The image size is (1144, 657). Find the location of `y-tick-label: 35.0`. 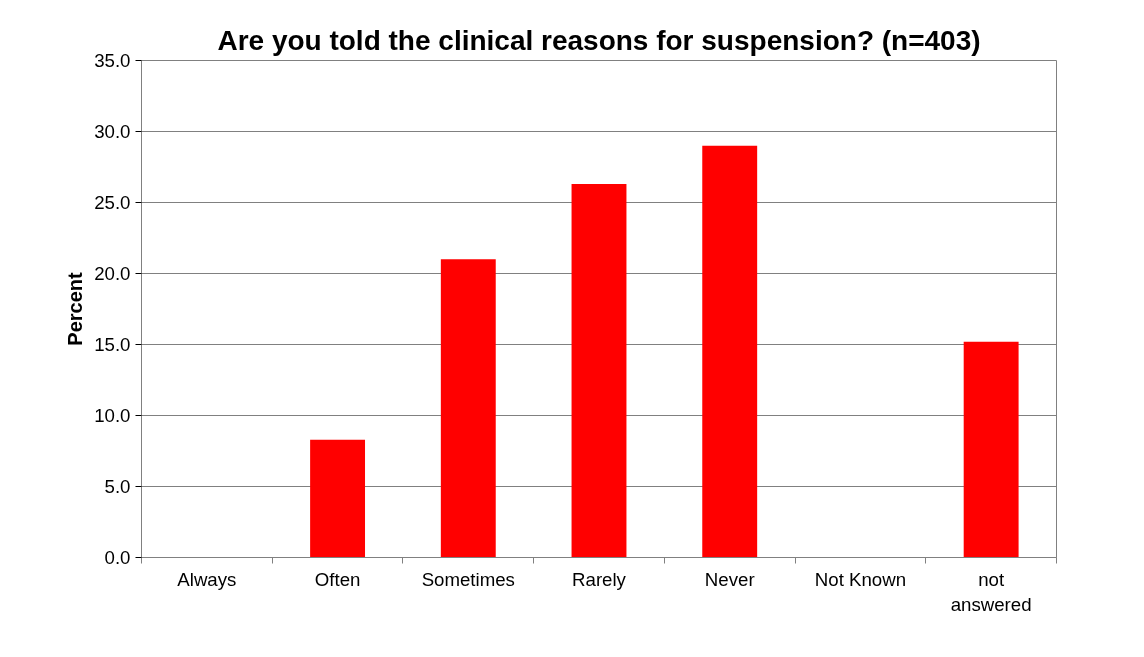

y-tick-label: 35.0 is located at coordinates (112, 60).